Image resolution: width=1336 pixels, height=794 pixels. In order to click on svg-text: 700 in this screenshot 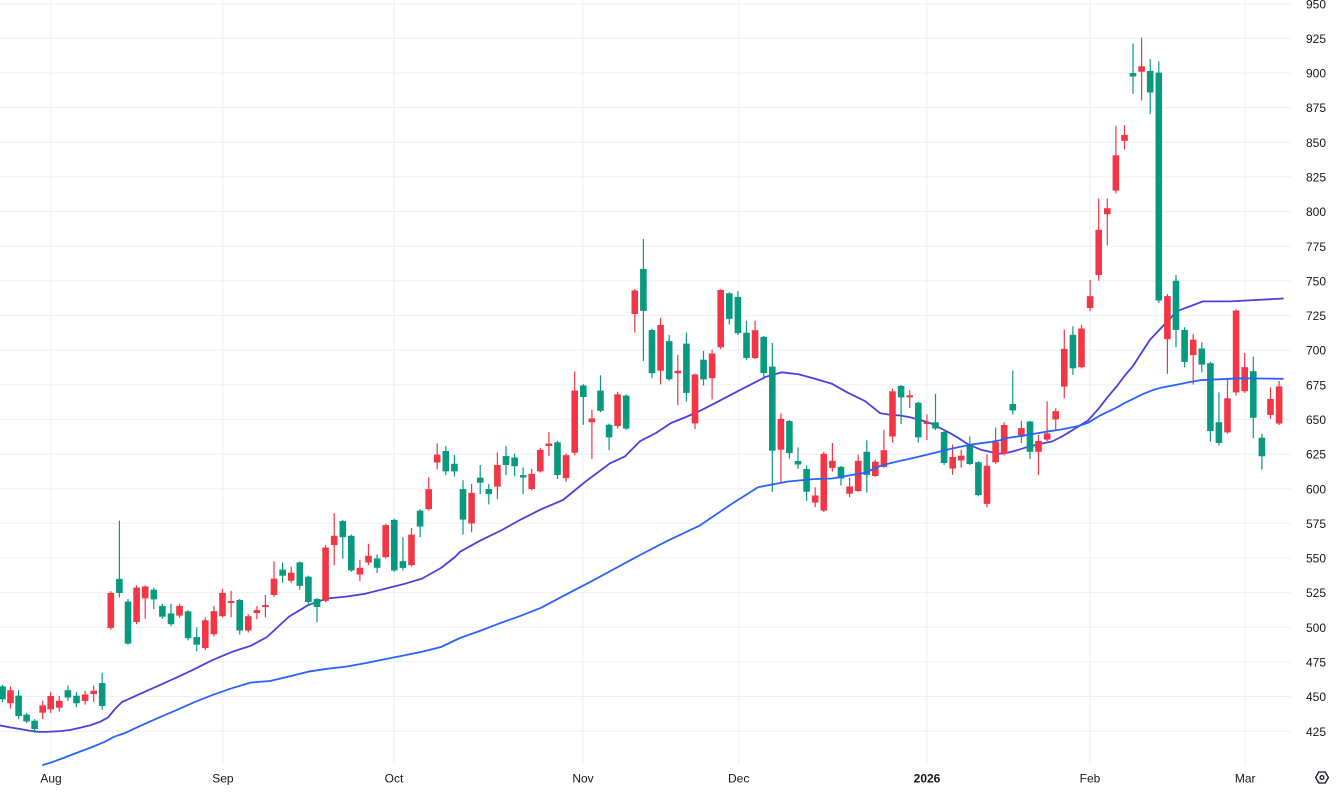, I will do `click(1316, 351)`.